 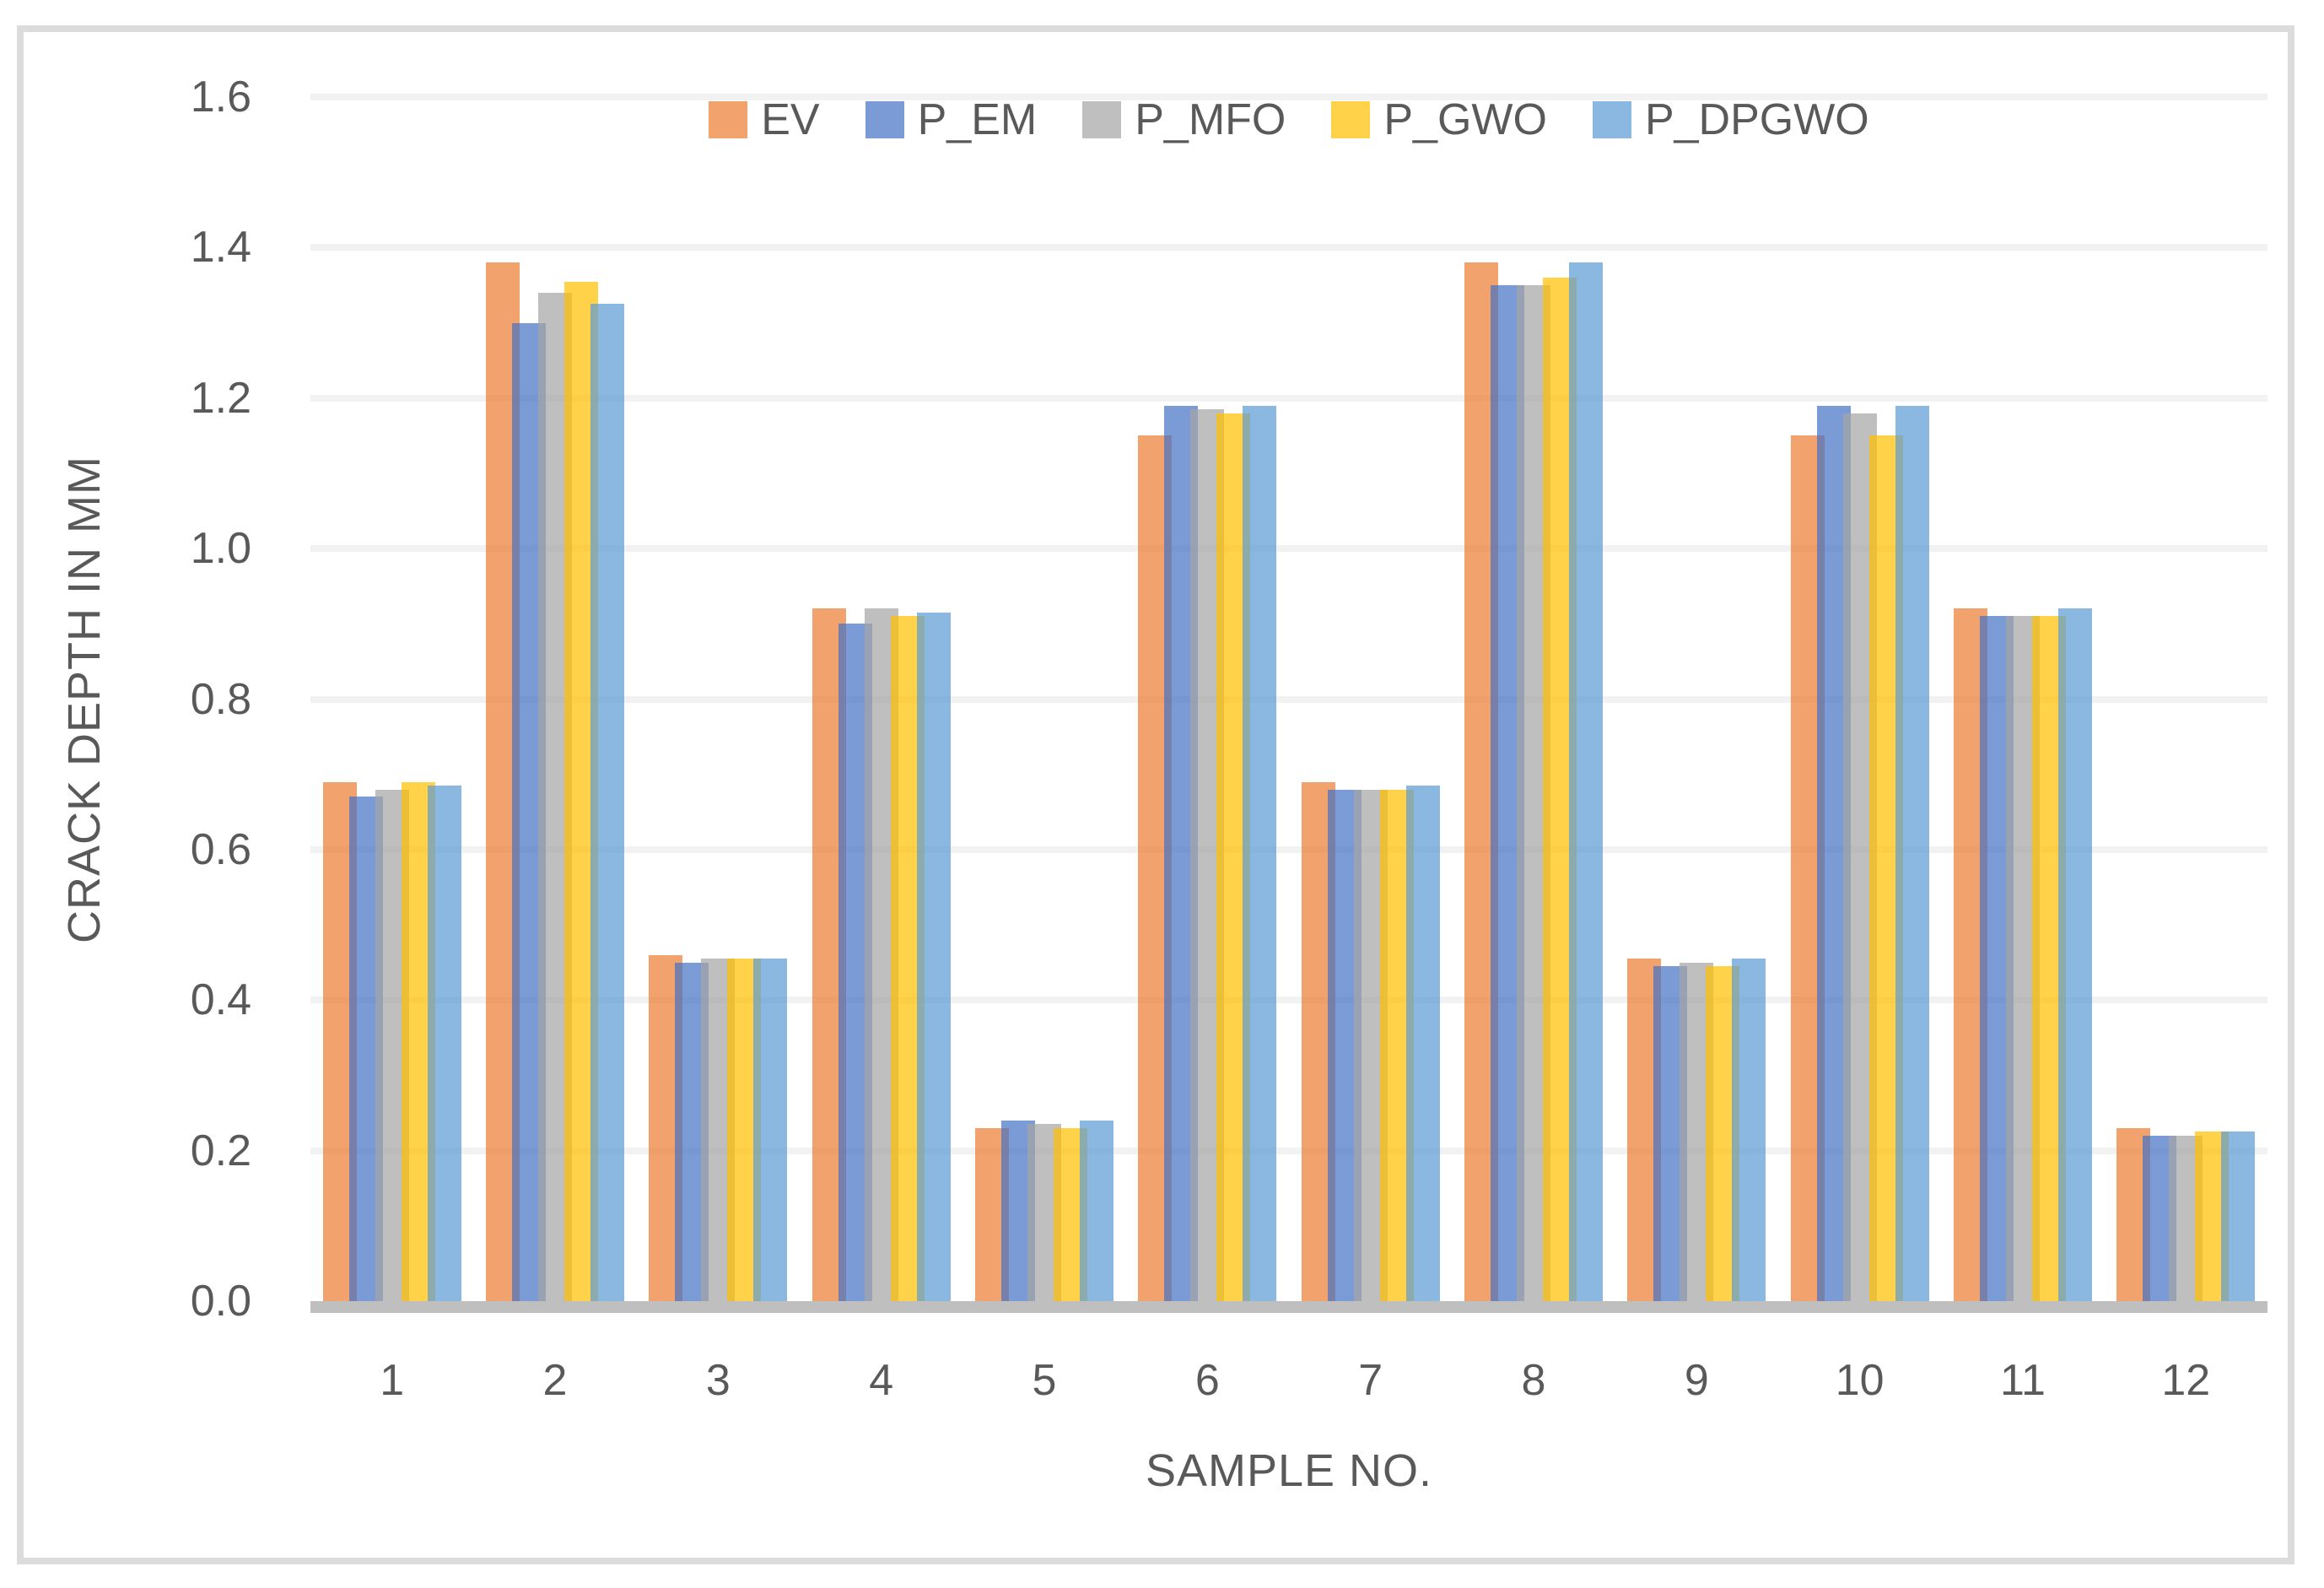 I want to click on x-tick-label: 1, so click(x=392, y=1380).